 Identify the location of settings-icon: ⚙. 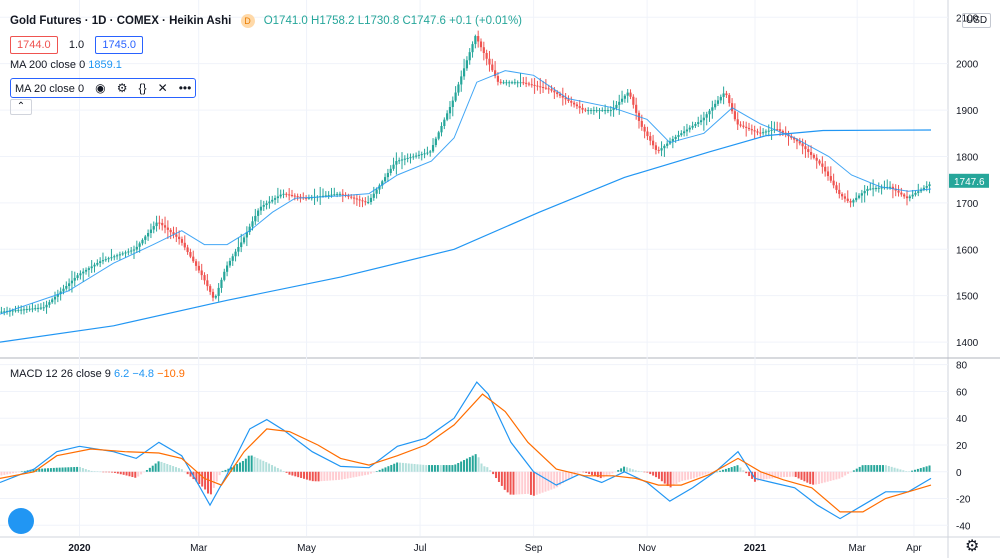
(122, 88).